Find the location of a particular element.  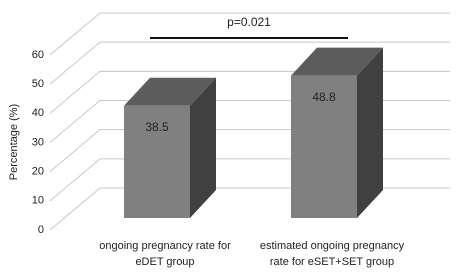

x-tick-label: eDET group is located at coordinates (164, 262).